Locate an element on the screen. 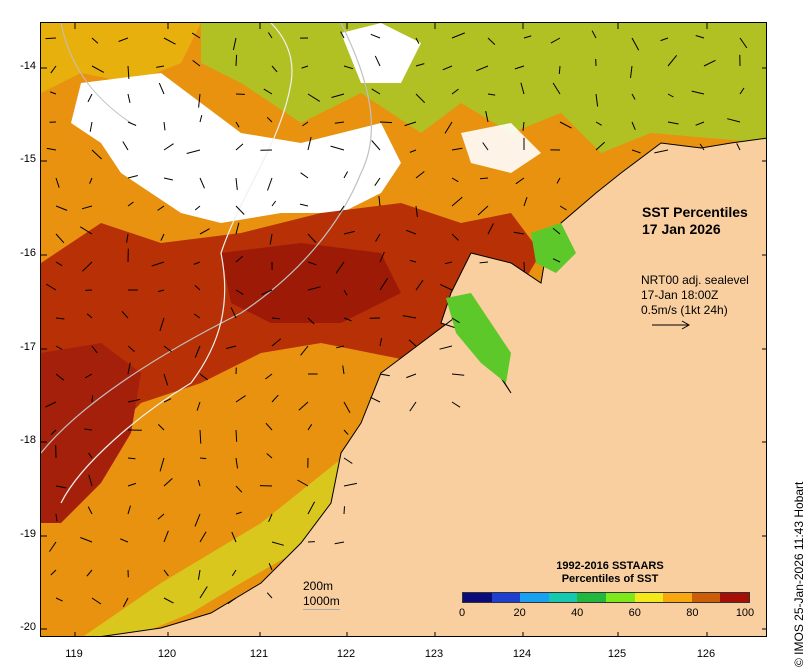  lon-label: 122 is located at coordinates (346, 654).